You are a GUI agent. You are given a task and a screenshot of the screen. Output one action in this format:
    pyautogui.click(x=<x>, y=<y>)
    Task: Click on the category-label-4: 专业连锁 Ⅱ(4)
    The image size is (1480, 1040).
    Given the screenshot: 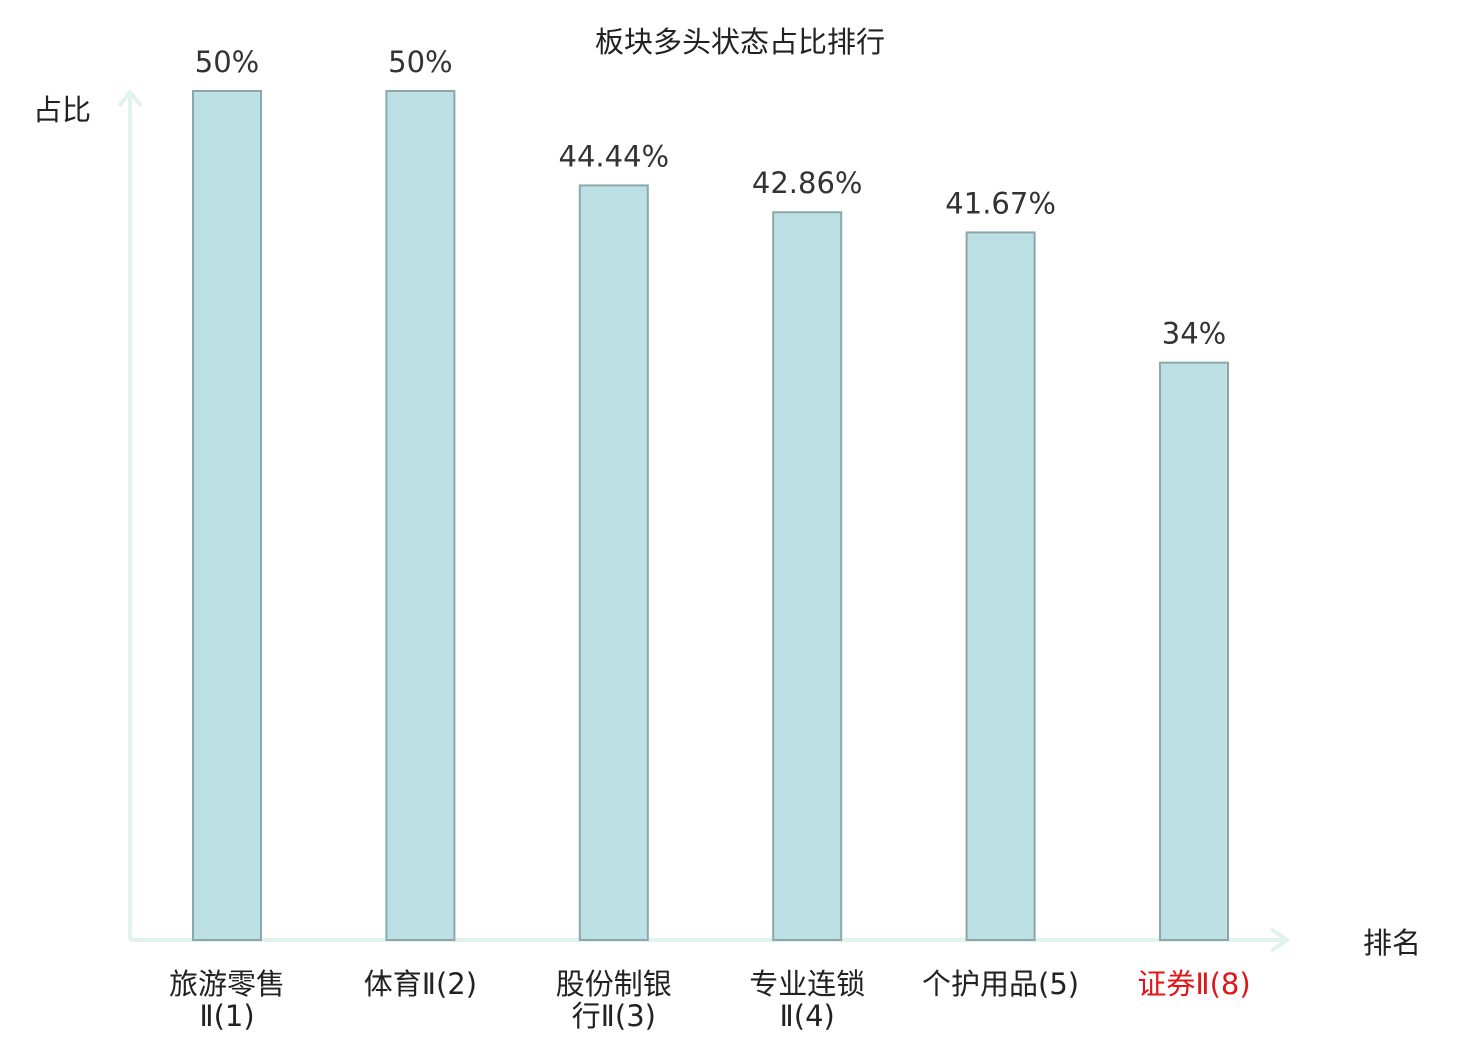 What is the action you would take?
    pyautogui.click(x=807, y=1000)
    